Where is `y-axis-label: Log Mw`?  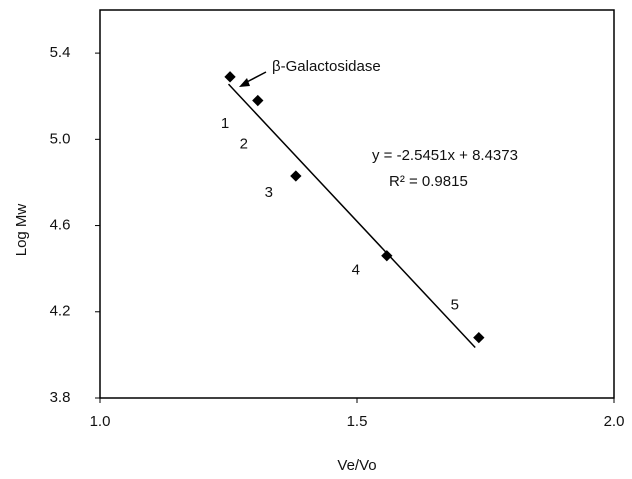 y-axis-label: Log Mw is located at coordinates (21, 230).